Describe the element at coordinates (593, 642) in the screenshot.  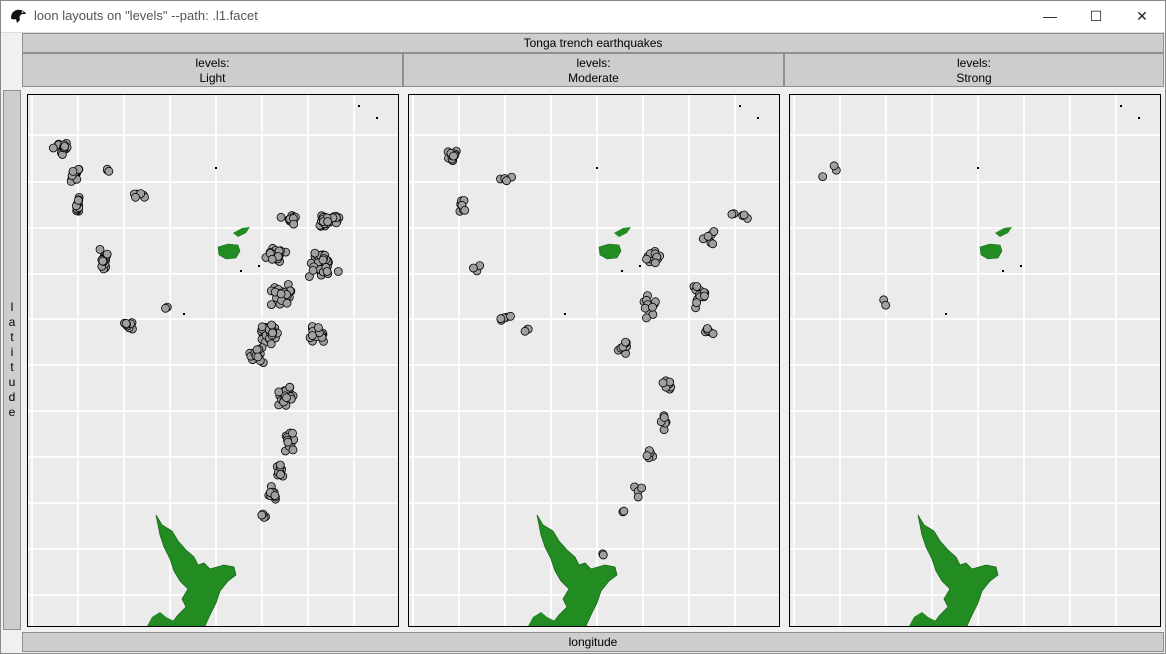
I see `x-axis-label: longitude` at that location.